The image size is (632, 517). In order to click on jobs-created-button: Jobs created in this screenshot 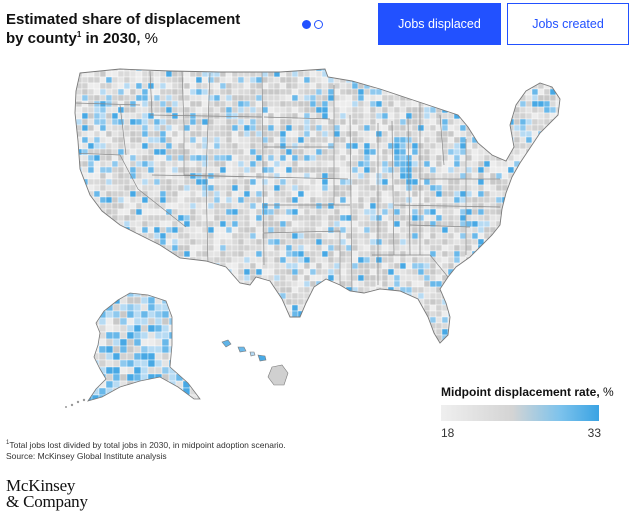, I will do `click(568, 24)`.